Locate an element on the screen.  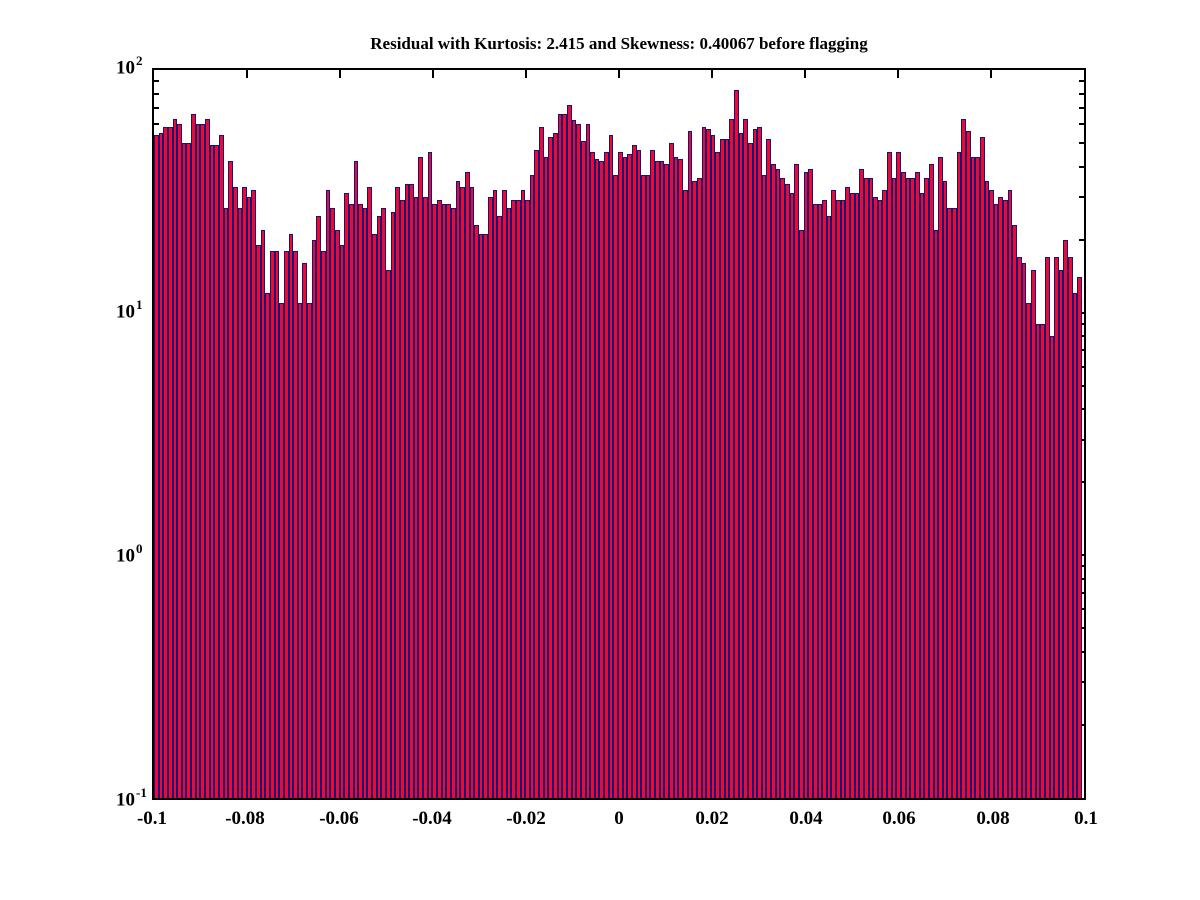
x-tick-label: -0.1 is located at coordinates (152, 818).